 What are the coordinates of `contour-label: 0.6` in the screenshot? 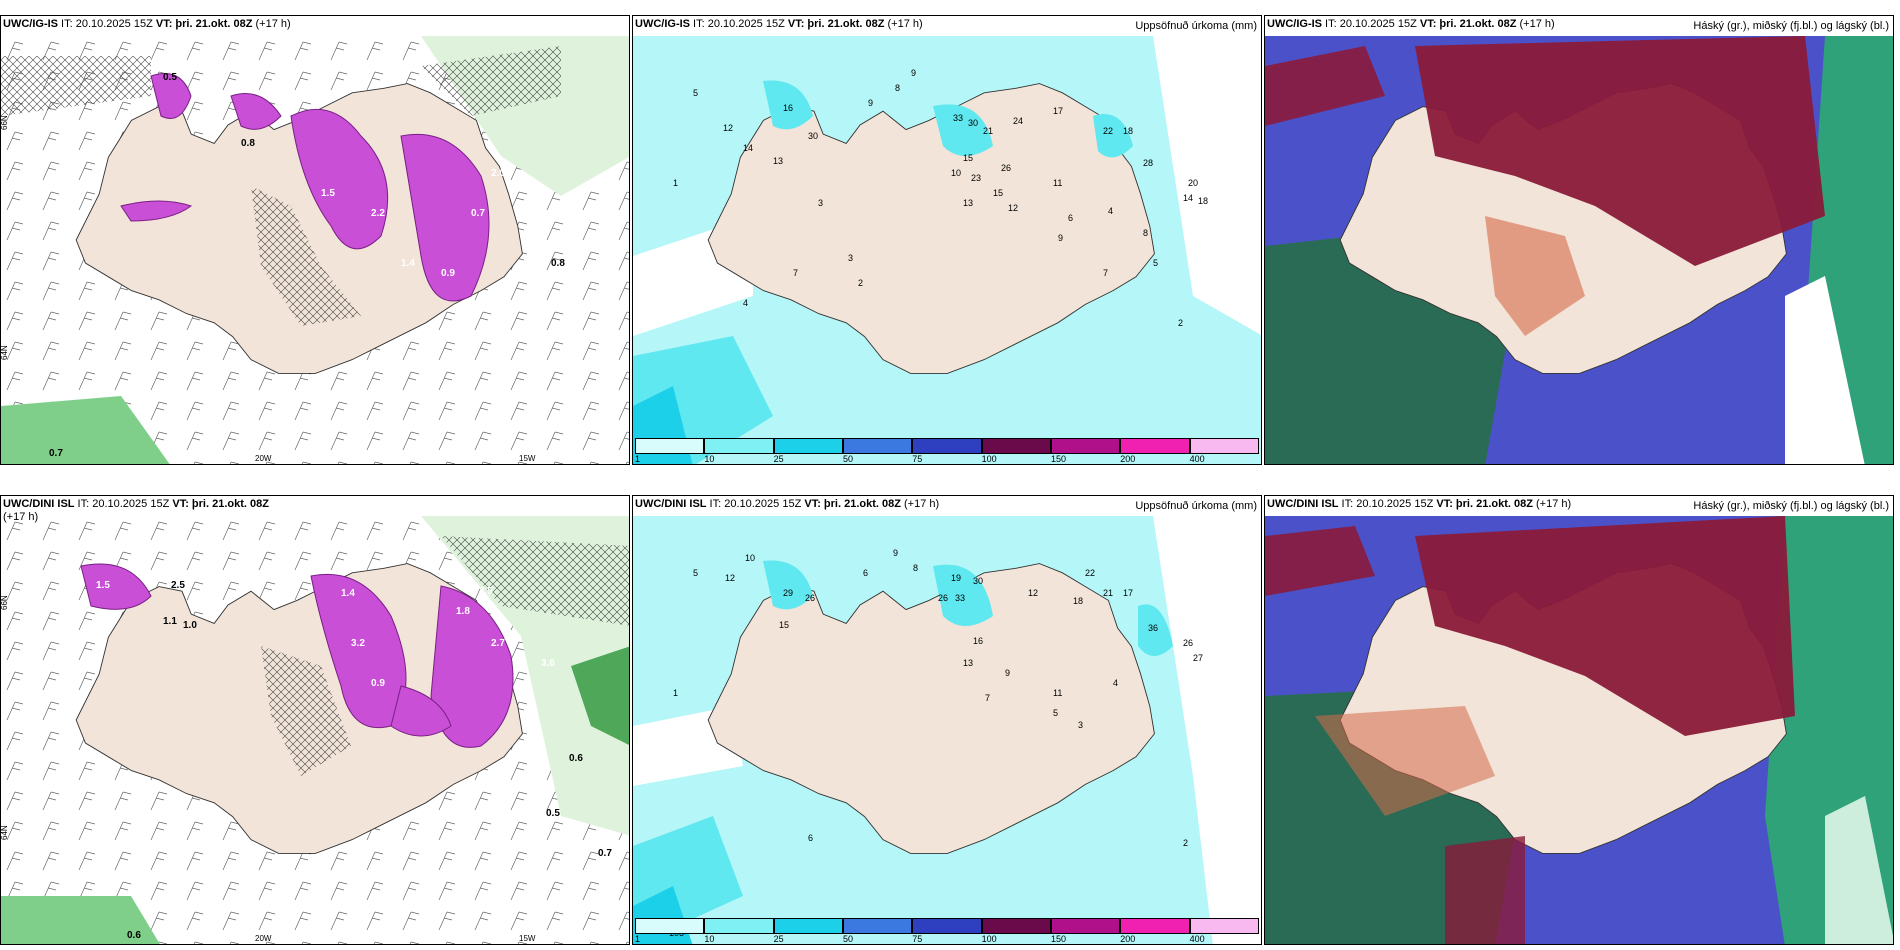 It's located at (134, 935).